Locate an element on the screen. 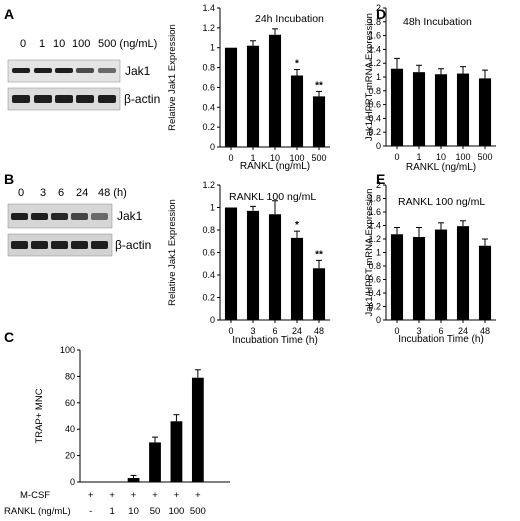  y-tick-label: 60 is located at coordinates (70, 403).